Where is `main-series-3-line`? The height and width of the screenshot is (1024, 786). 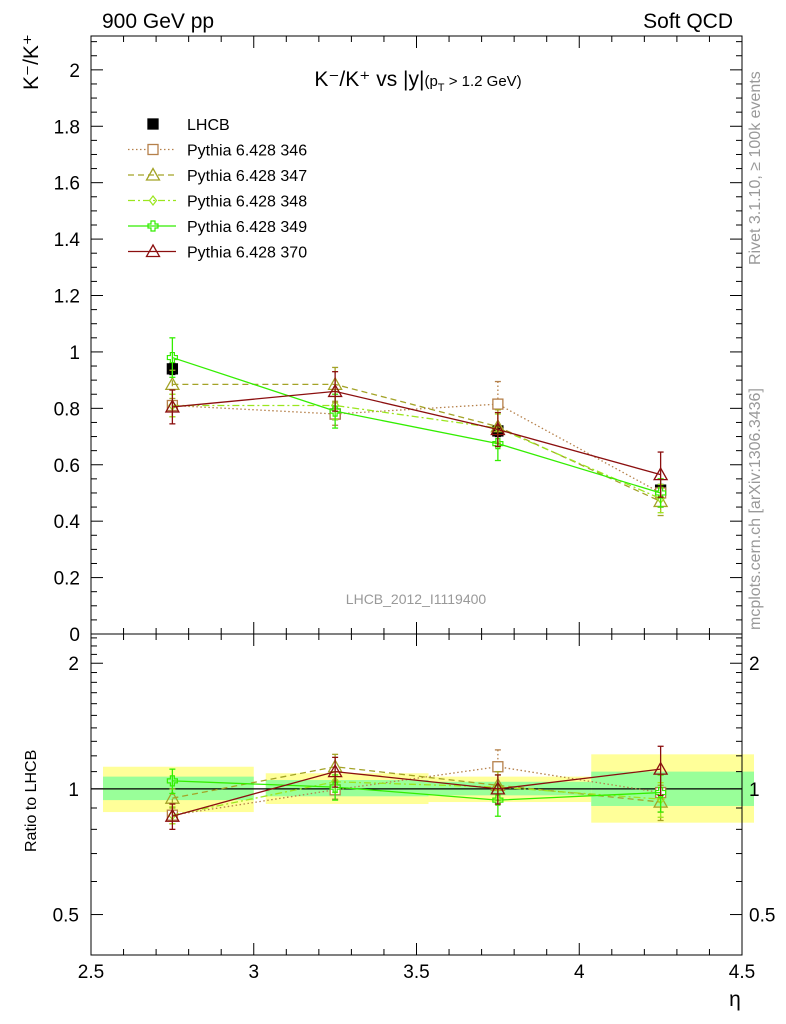 main-series-3-line is located at coordinates (416, 452).